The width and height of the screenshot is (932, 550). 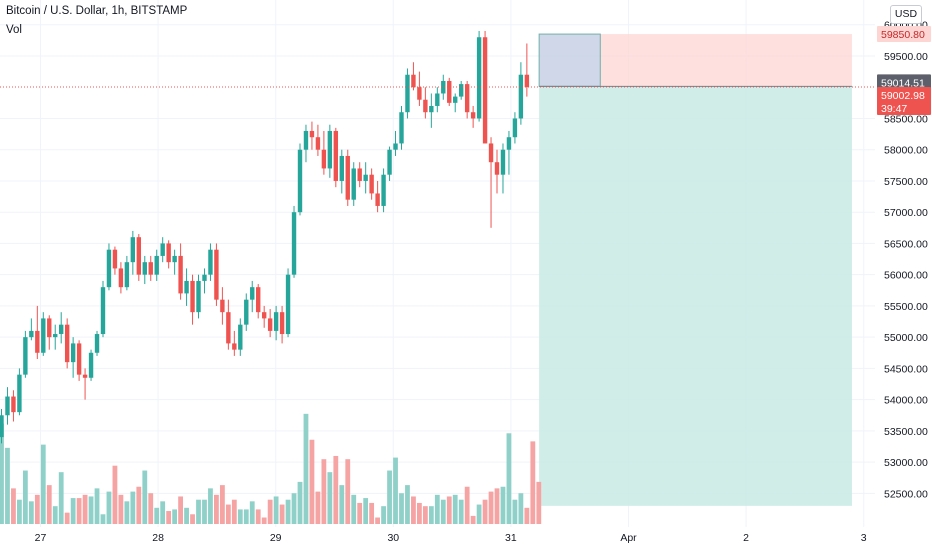 What do you see at coordinates (894, 109) in the screenshot?
I see `price-label-countdown: 39:47` at bounding box center [894, 109].